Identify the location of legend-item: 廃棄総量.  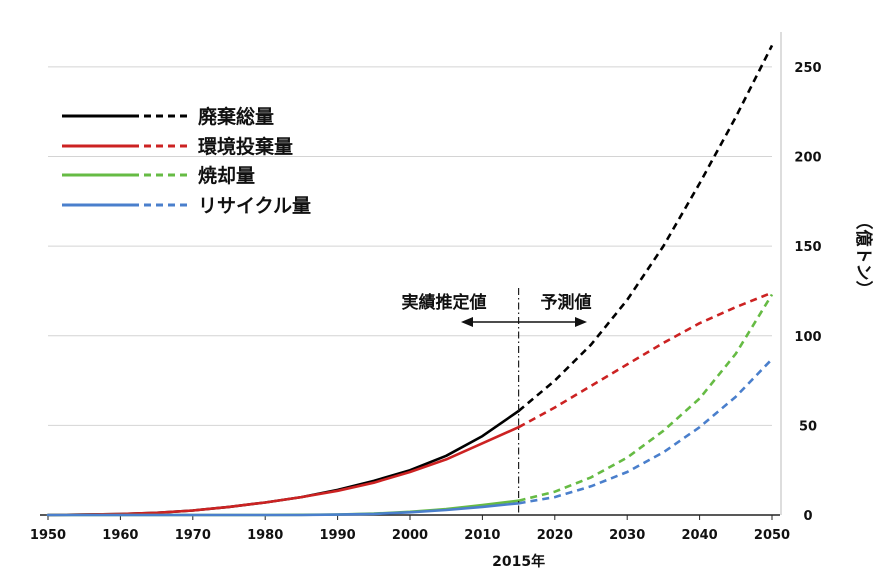
(168, 116).